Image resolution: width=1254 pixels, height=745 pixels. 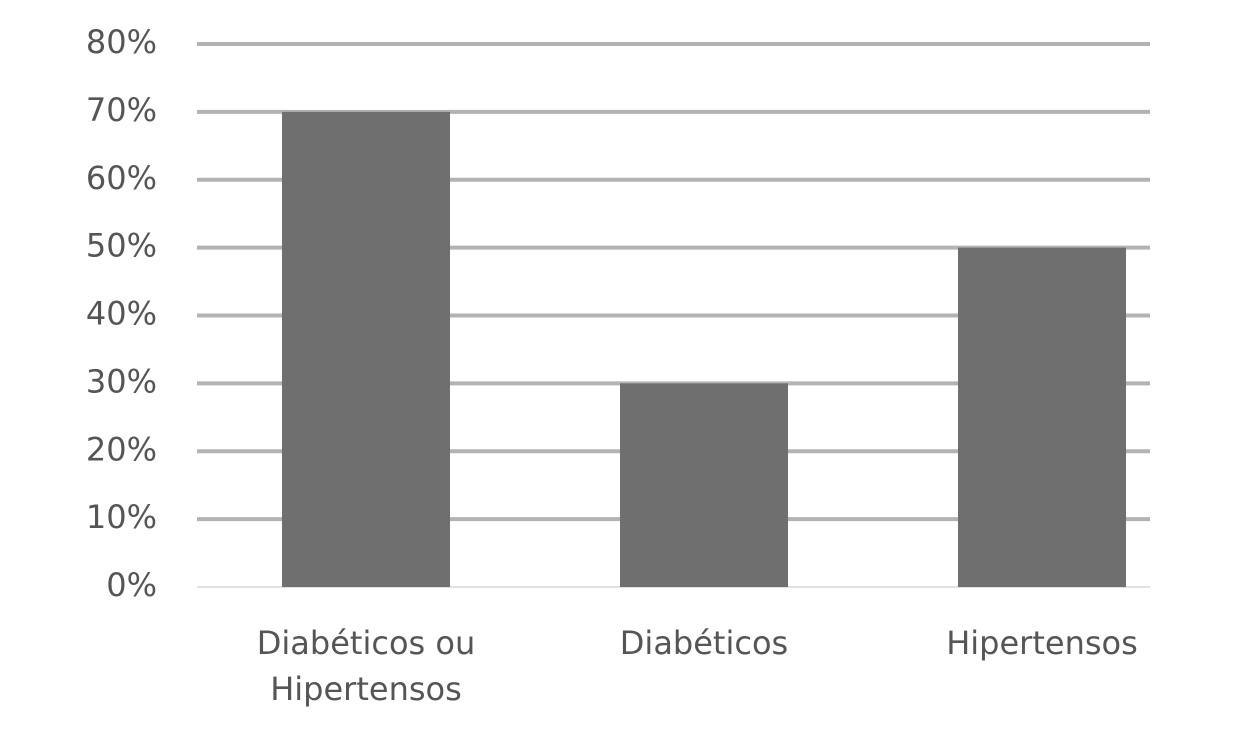 I want to click on x-tick-label: Diabéticos ou Hipertensos, so click(x=366, y=666).